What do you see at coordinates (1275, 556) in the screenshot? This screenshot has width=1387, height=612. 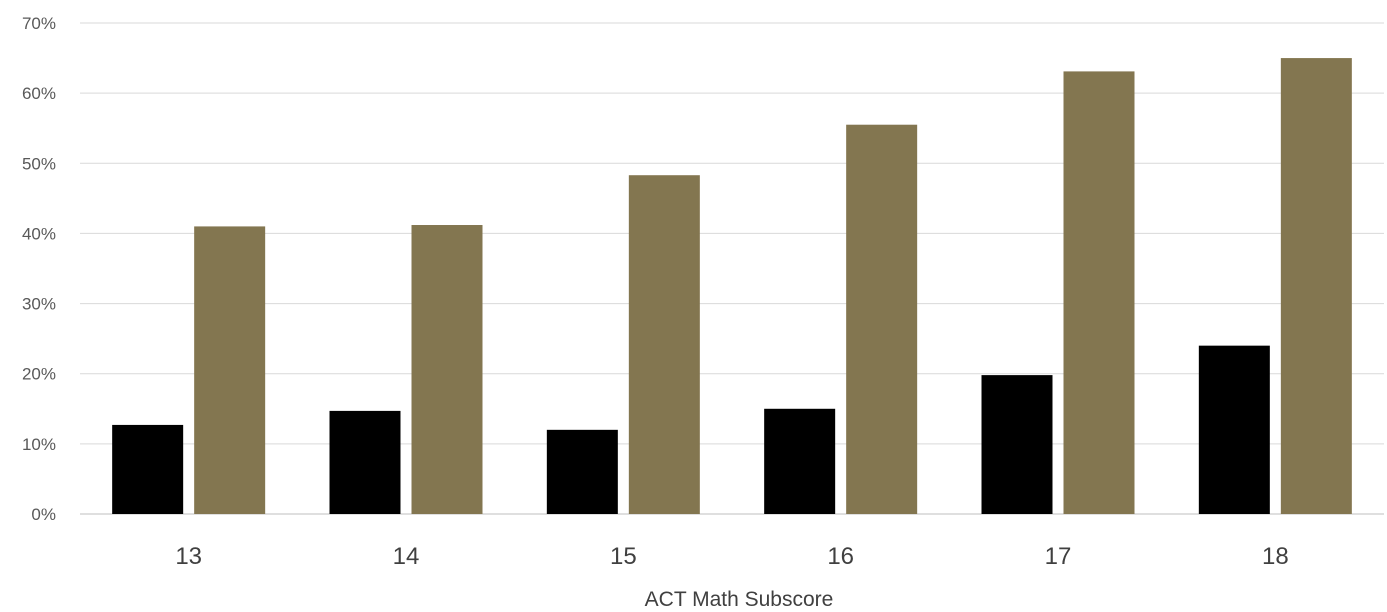 I see `x-tick-label: 18` at bounding box center [1275, 556].